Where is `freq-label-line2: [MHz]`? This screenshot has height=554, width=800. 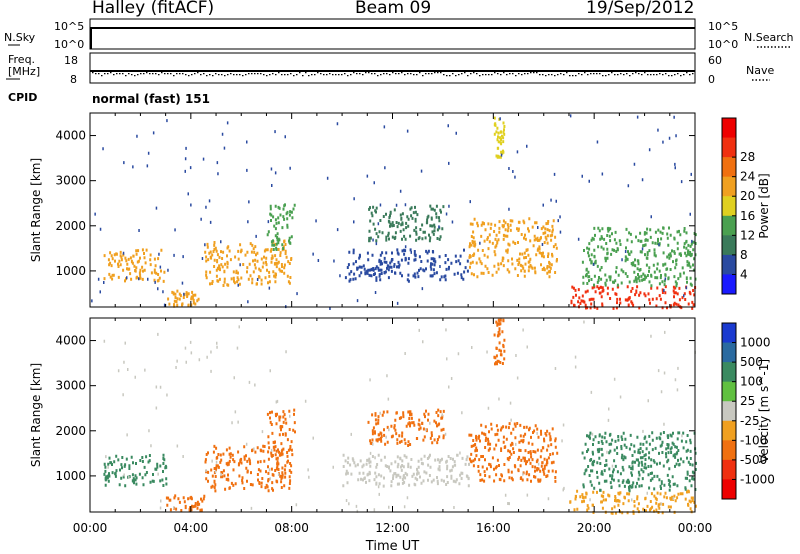
freq-label-line2: [MHz] is located at coordinates (24, 71).